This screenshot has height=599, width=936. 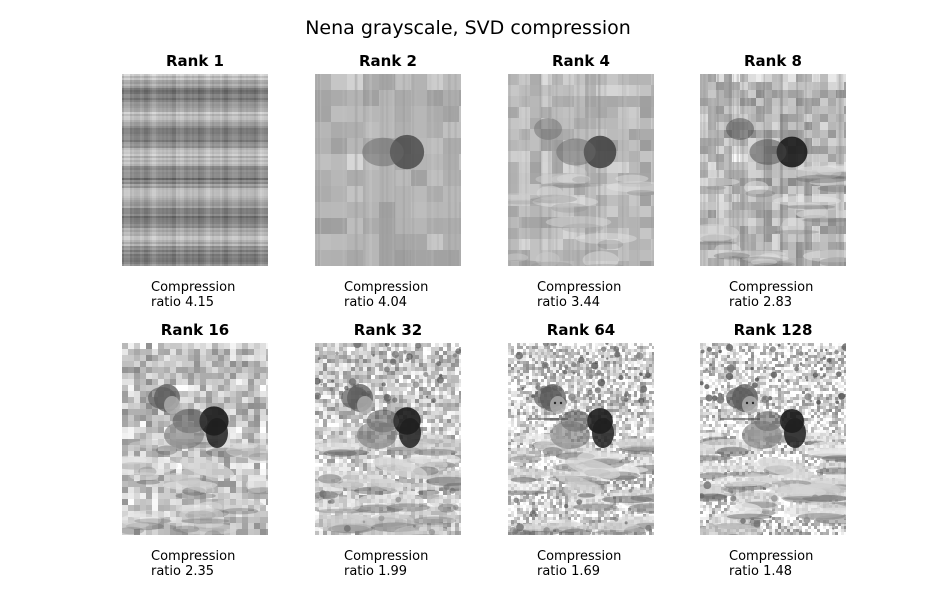 I want to click on compression-caption: Compression ratio 4.04, so click(x=386, y=295).